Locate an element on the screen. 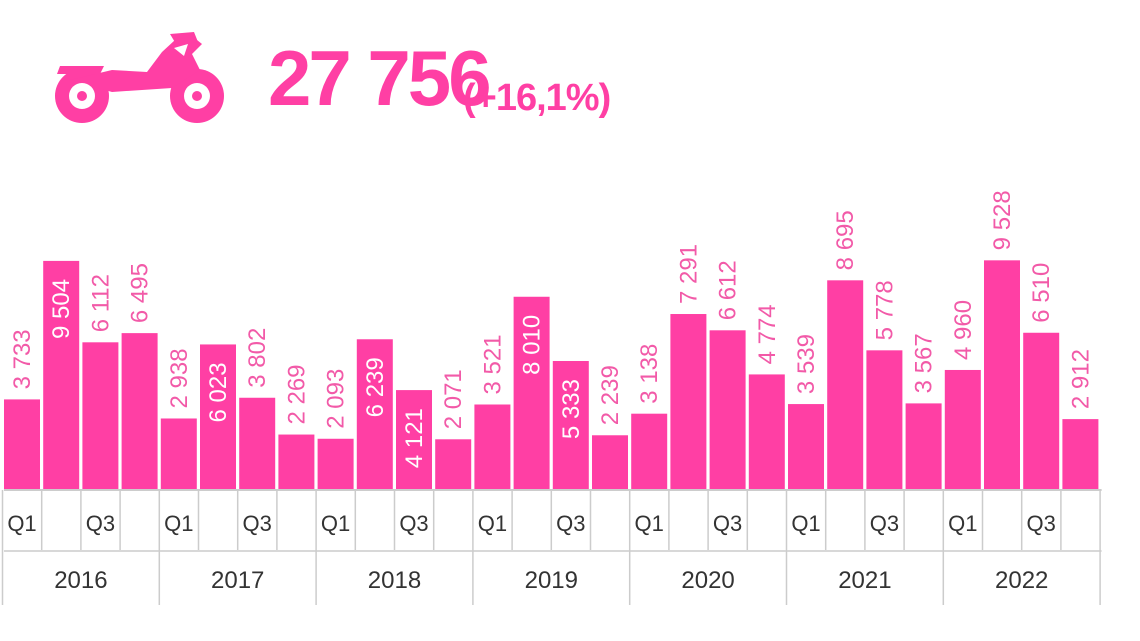 The height and width of the screenshot is (641, 1140). bar-label-6: 3 802 is located at coordinates (257, 358).